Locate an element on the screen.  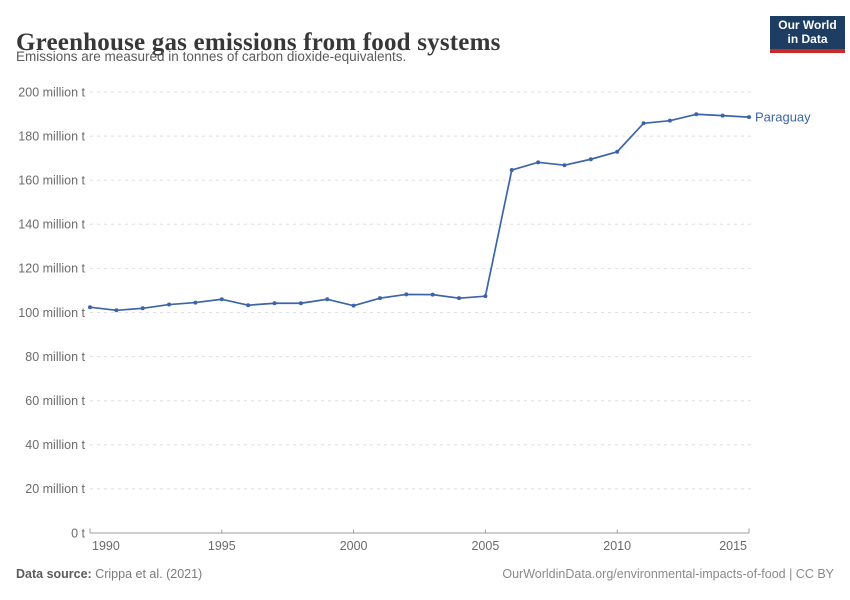
x-tick-label: 2015 is located at coordinates (733, 546).